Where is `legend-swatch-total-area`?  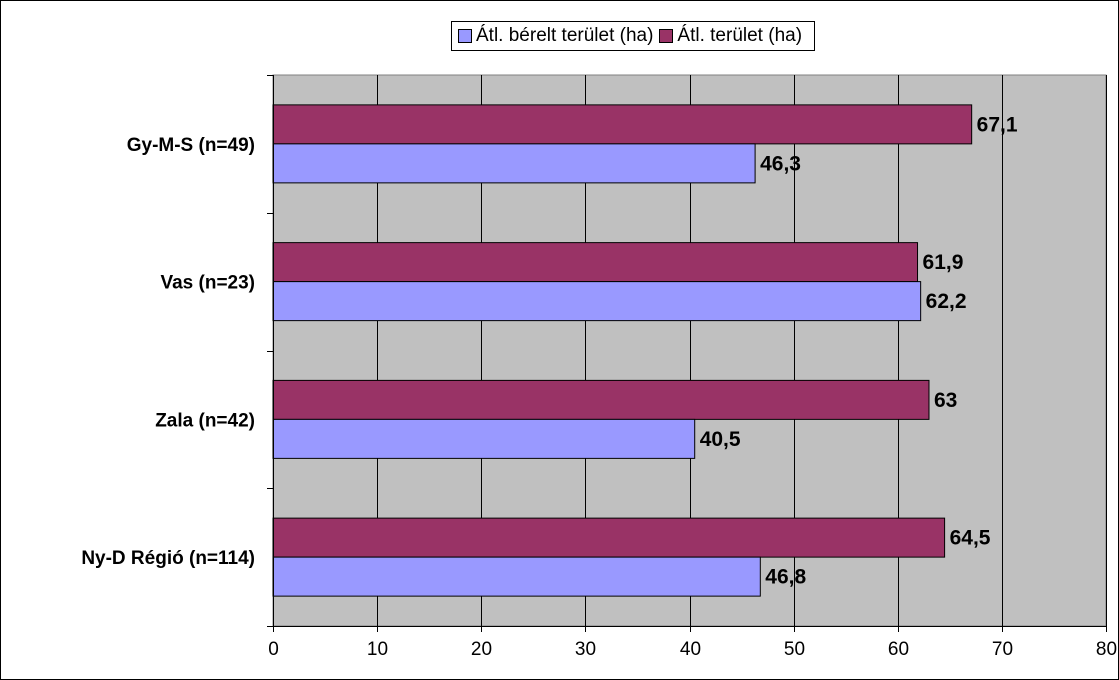
legend-swatch-total-area is located at coordinates (666, 36).